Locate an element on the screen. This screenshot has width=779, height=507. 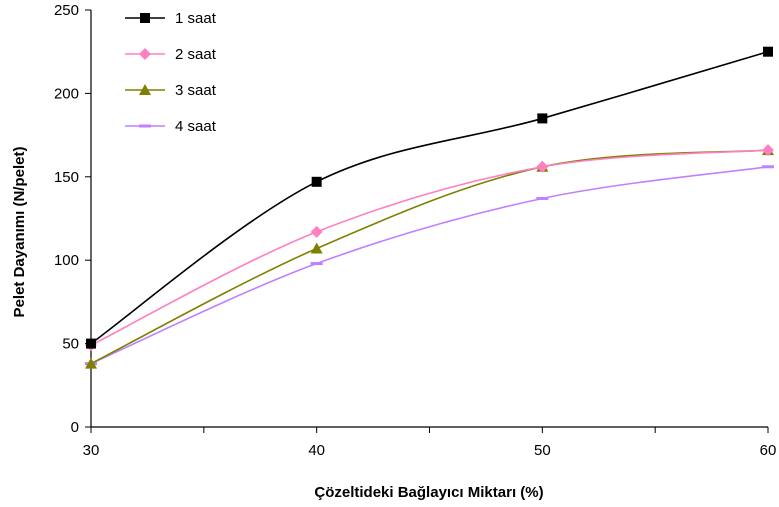
legend-label: 3 saat is located at coordinates (196, 90).